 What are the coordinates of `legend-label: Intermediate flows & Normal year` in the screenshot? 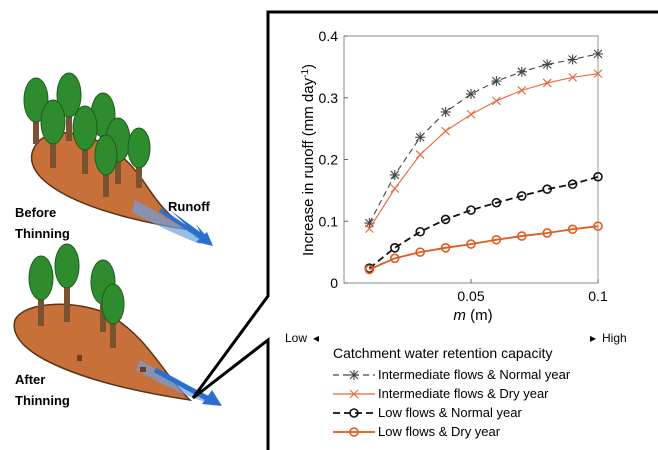 It's located at (474, 374).